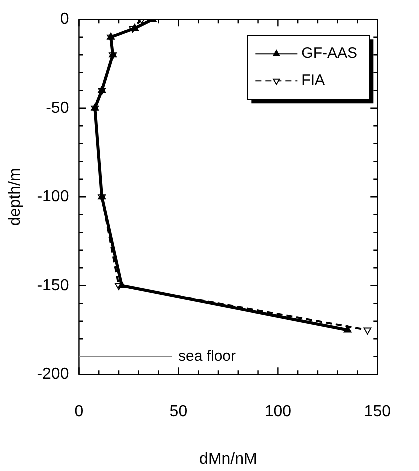 The image size is (419, 471). Describe the element at coordinates (58, 108) in the screenshot. I see `y-tick-label: -50` at that location.